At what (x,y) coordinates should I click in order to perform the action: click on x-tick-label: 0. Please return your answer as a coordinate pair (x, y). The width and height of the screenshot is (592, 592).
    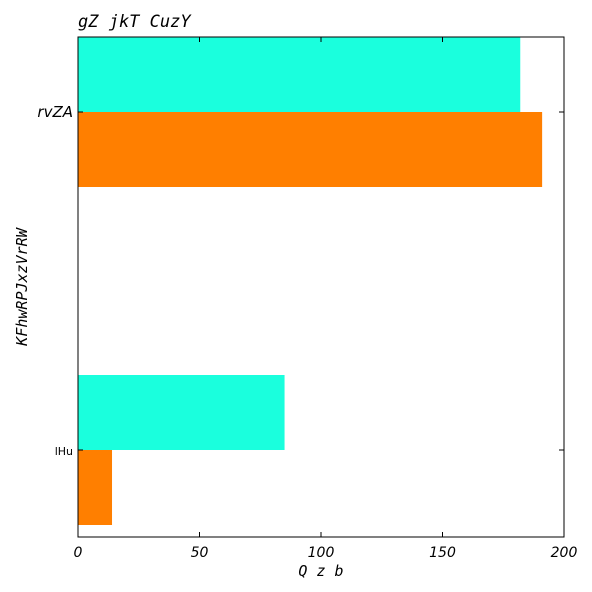
    Looking at the image, I should click on (78, 553).